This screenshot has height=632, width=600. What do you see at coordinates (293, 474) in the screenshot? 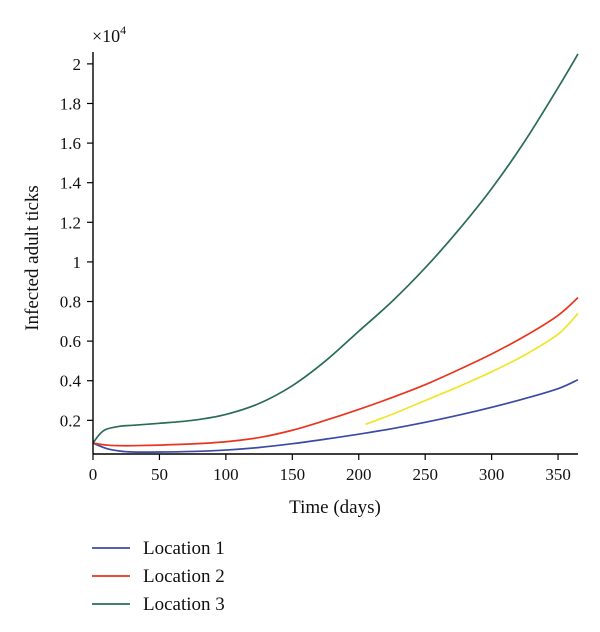
I see `x-tick-label: 150` at bounding box center [293, 474].